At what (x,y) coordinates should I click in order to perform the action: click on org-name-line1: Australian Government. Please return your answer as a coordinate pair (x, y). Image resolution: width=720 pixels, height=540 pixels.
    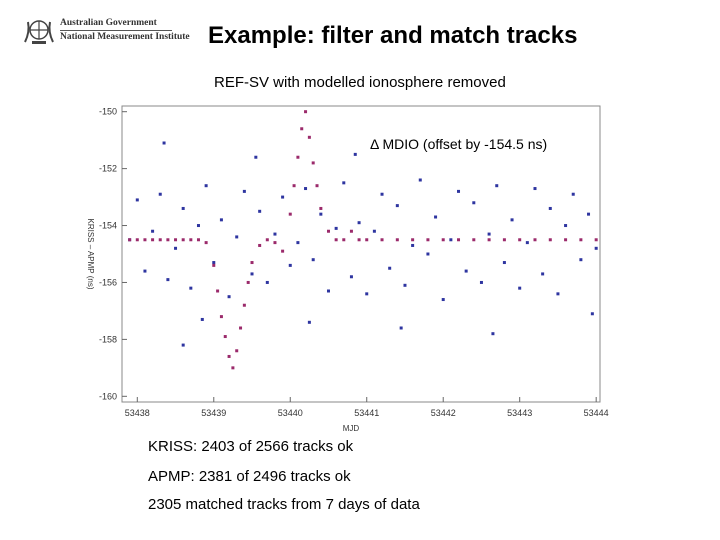
    Looking at the image, I should click on (108, 23).